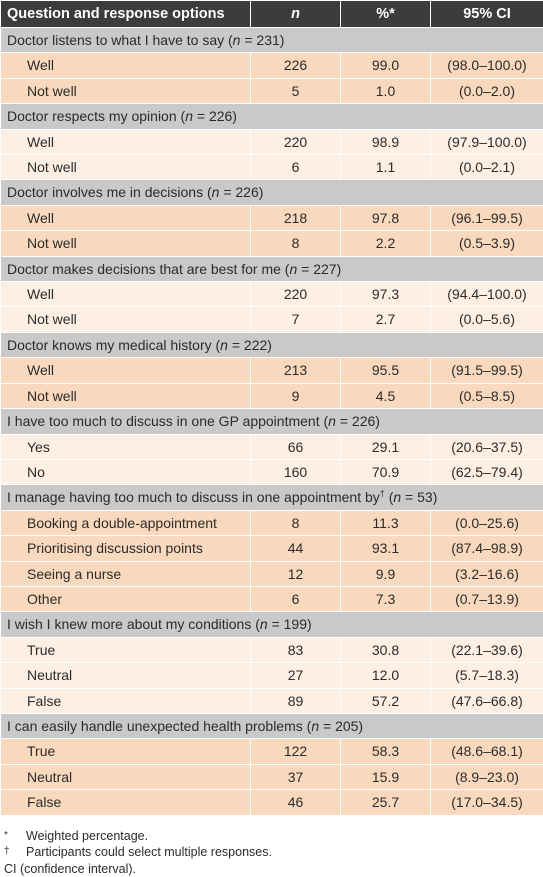 This screenshot has height=877, width=543. Describe the element at coordinates (386, 700) in the screenshot. I see `percent-cell: 57.2` at that location.